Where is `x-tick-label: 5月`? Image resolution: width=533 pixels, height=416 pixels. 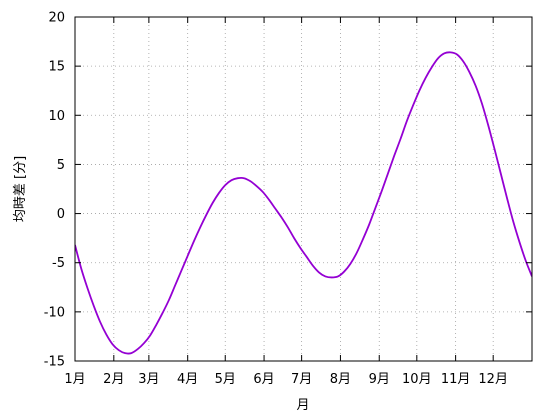
x-tick-label: 5月 is located at coordinates (225, 379).